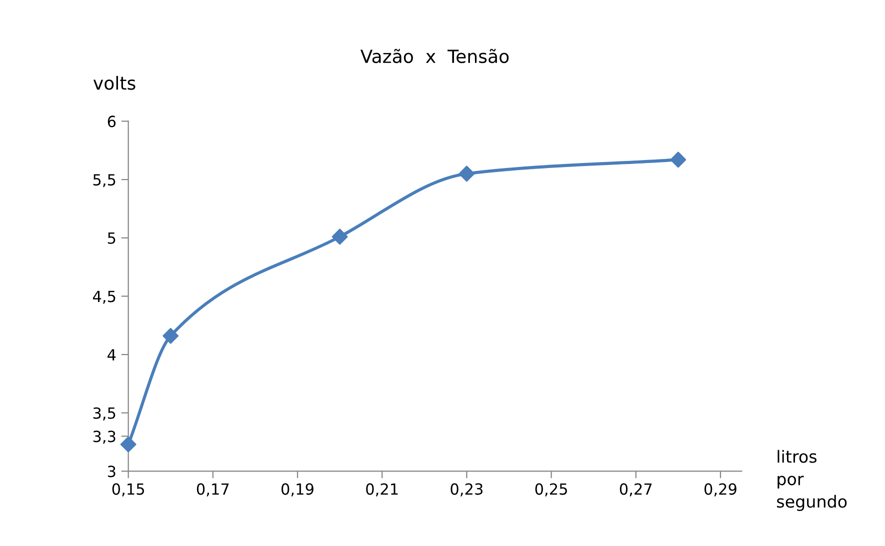 The width and height of the screenshot is (885, 546). I want to click on y-axis-title: volts, so click(114, 83).